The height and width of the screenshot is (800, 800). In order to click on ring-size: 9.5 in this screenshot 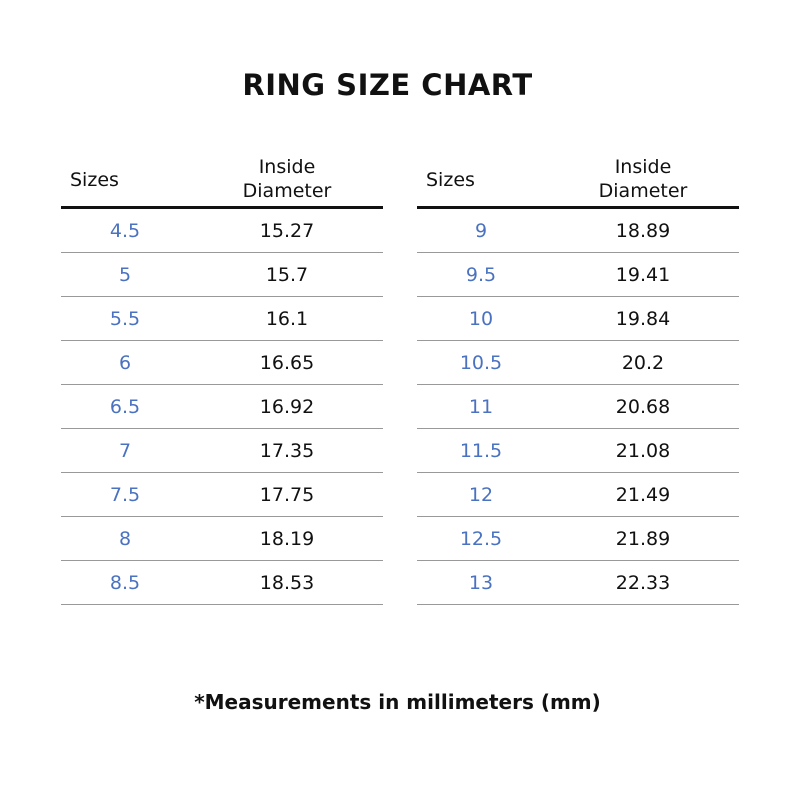, I will do `click(481, 275)`.